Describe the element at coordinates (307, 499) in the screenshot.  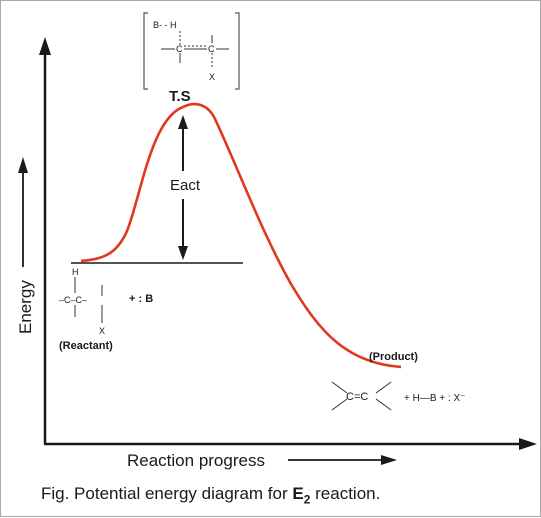
I see `caption-subscript: 2` at that location.